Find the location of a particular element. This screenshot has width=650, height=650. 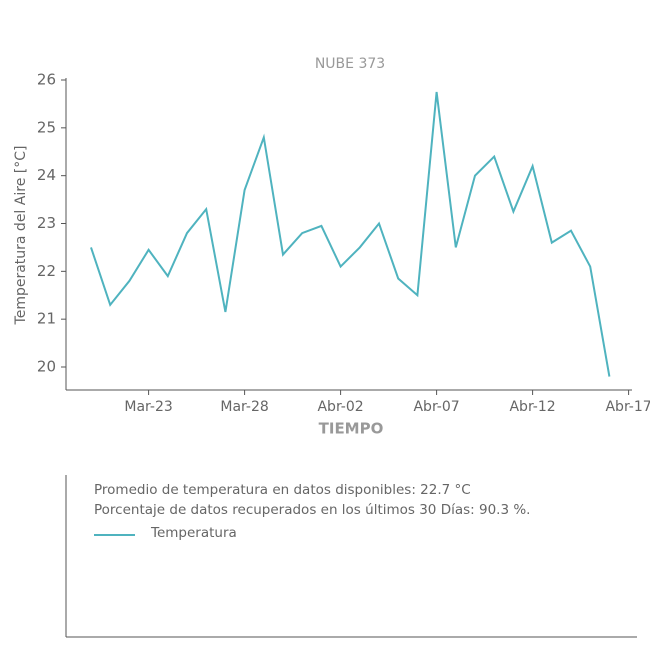

y-axis-label: Temperatura del Aire [°C] is located at coordinates (21, 236).